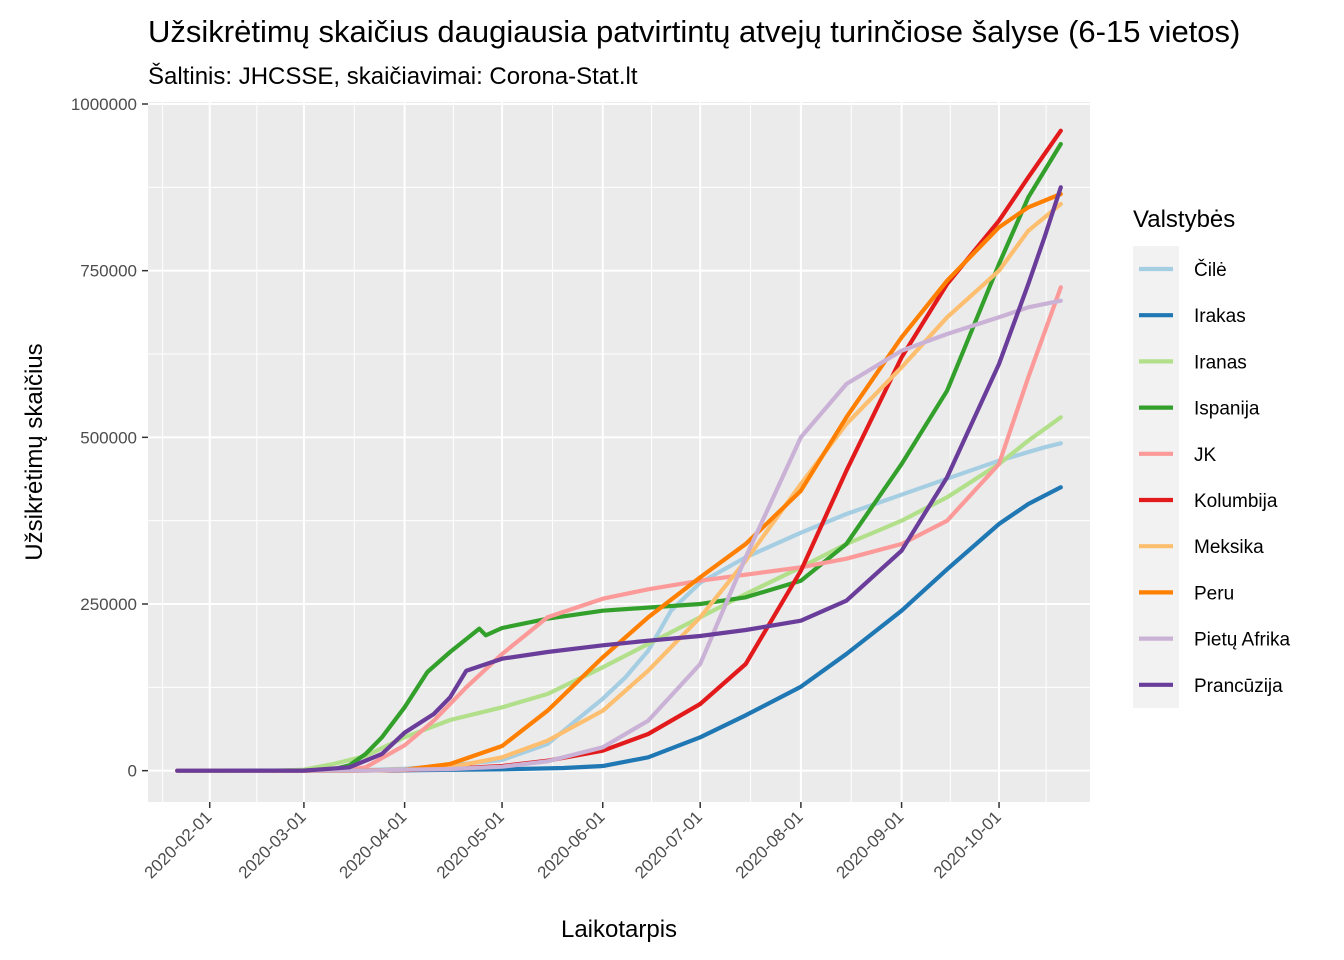 The height and width of the screenshot is (960, 1344). Describe the element at coordinates (178, 844) in the screenshot. I see `x-tick-label: 2020-02-01` at that location.